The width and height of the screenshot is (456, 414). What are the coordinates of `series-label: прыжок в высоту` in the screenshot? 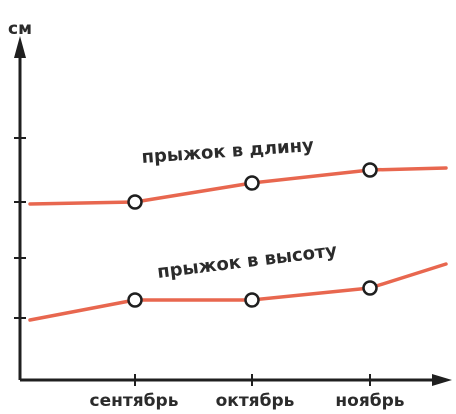 It's located at (247, 261).